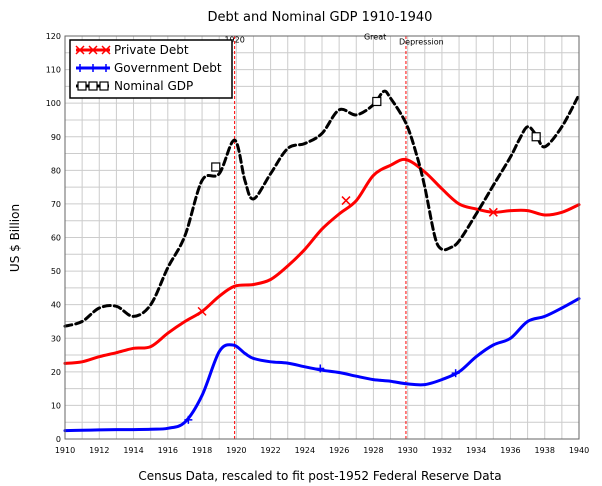 The width and height of the screenshot is (602, 486). I want to click on x-tick-label: 1934, so click(476, 450).